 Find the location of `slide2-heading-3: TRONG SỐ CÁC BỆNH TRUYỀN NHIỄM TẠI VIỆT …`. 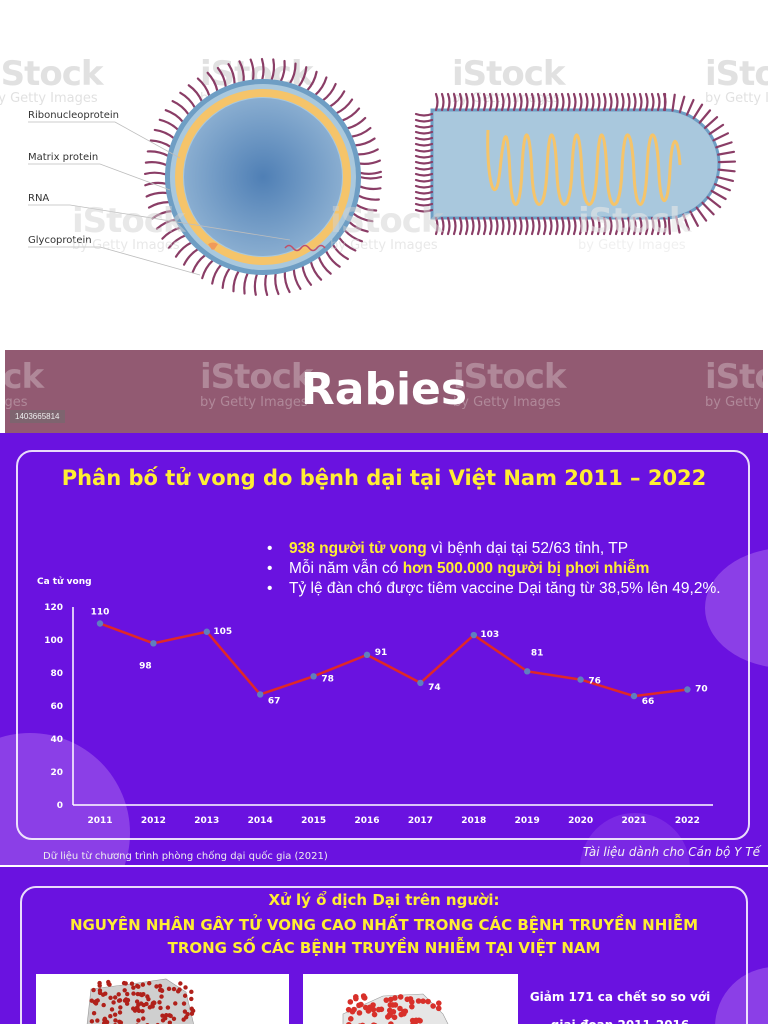

slide2-heading-3: TRONG SỐ CÁC BỆNH TRUYỀN NHIỄM TẠI VIỆT … is located at coordinates (384, 948).